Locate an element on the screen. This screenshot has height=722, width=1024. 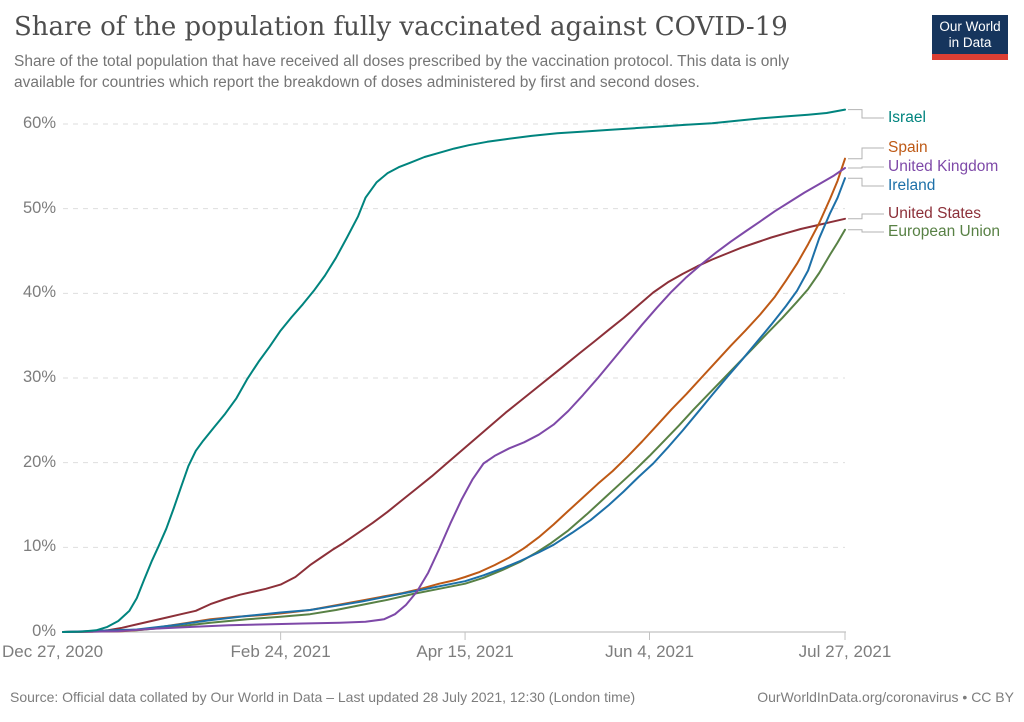
legend-connector-european-union is located at coordinates (866, 231).